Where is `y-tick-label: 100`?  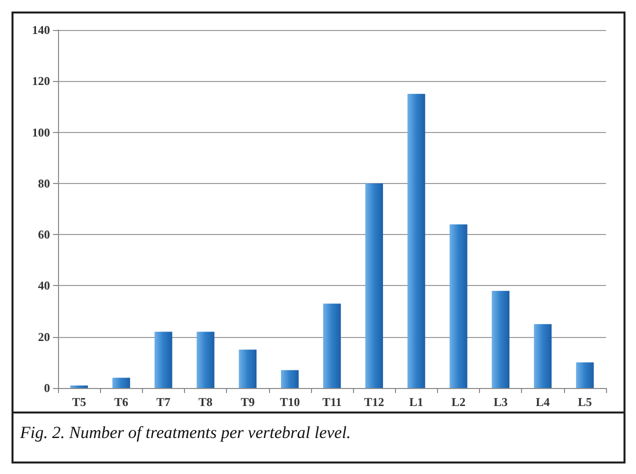
y-tick-label: 100 is located at coordinates (41, 132).